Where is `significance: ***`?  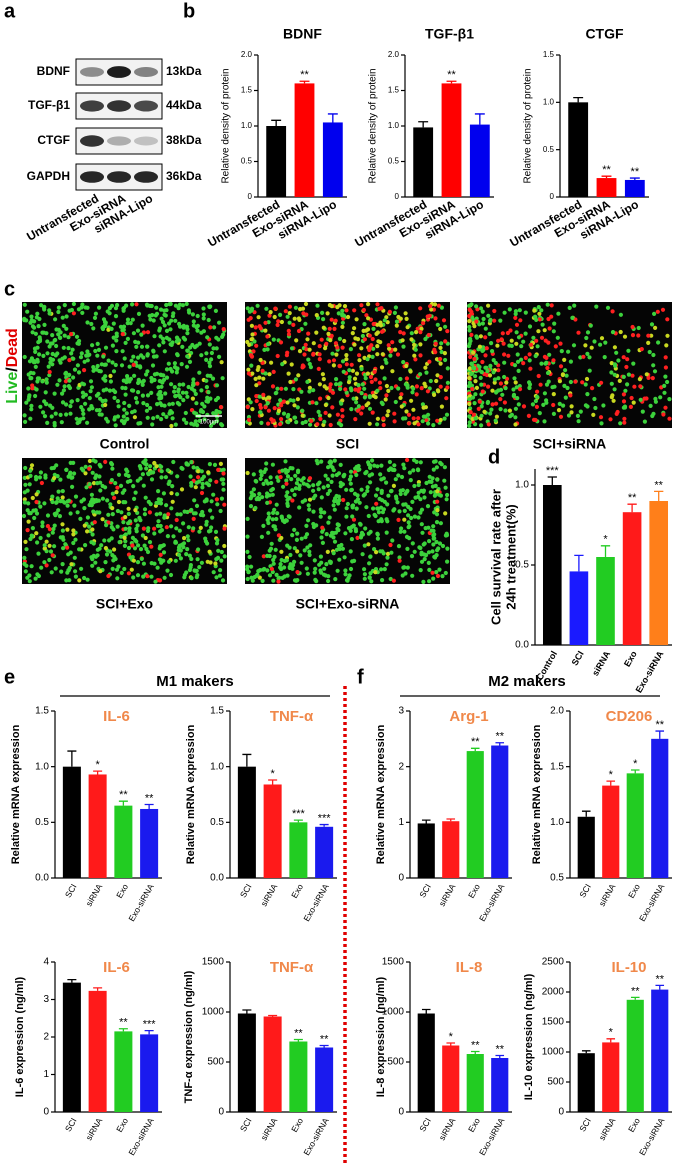
significance: *** is located at coordinates (553, 471).